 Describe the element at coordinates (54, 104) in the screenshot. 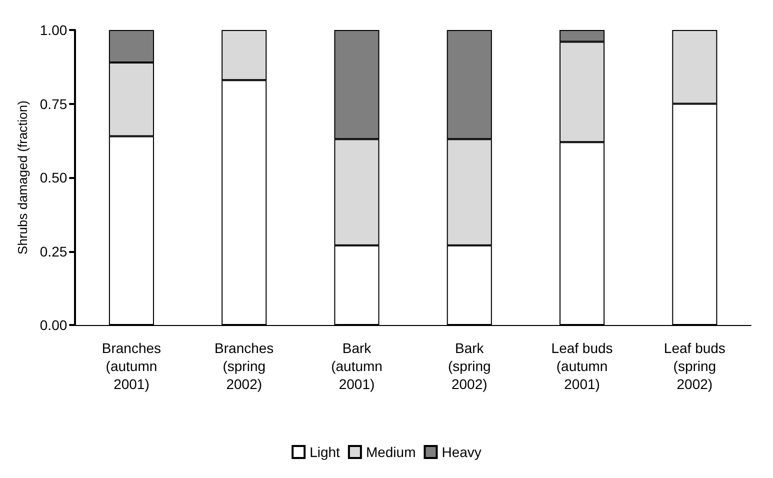

I see `y-tick-label: 0.75` at that location.